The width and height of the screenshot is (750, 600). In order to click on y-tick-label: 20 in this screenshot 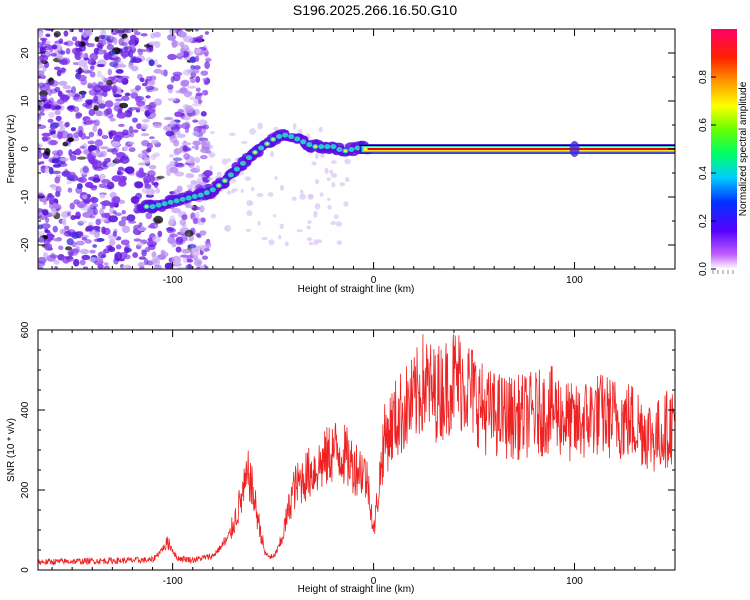, I will do `click(25, 53)`.